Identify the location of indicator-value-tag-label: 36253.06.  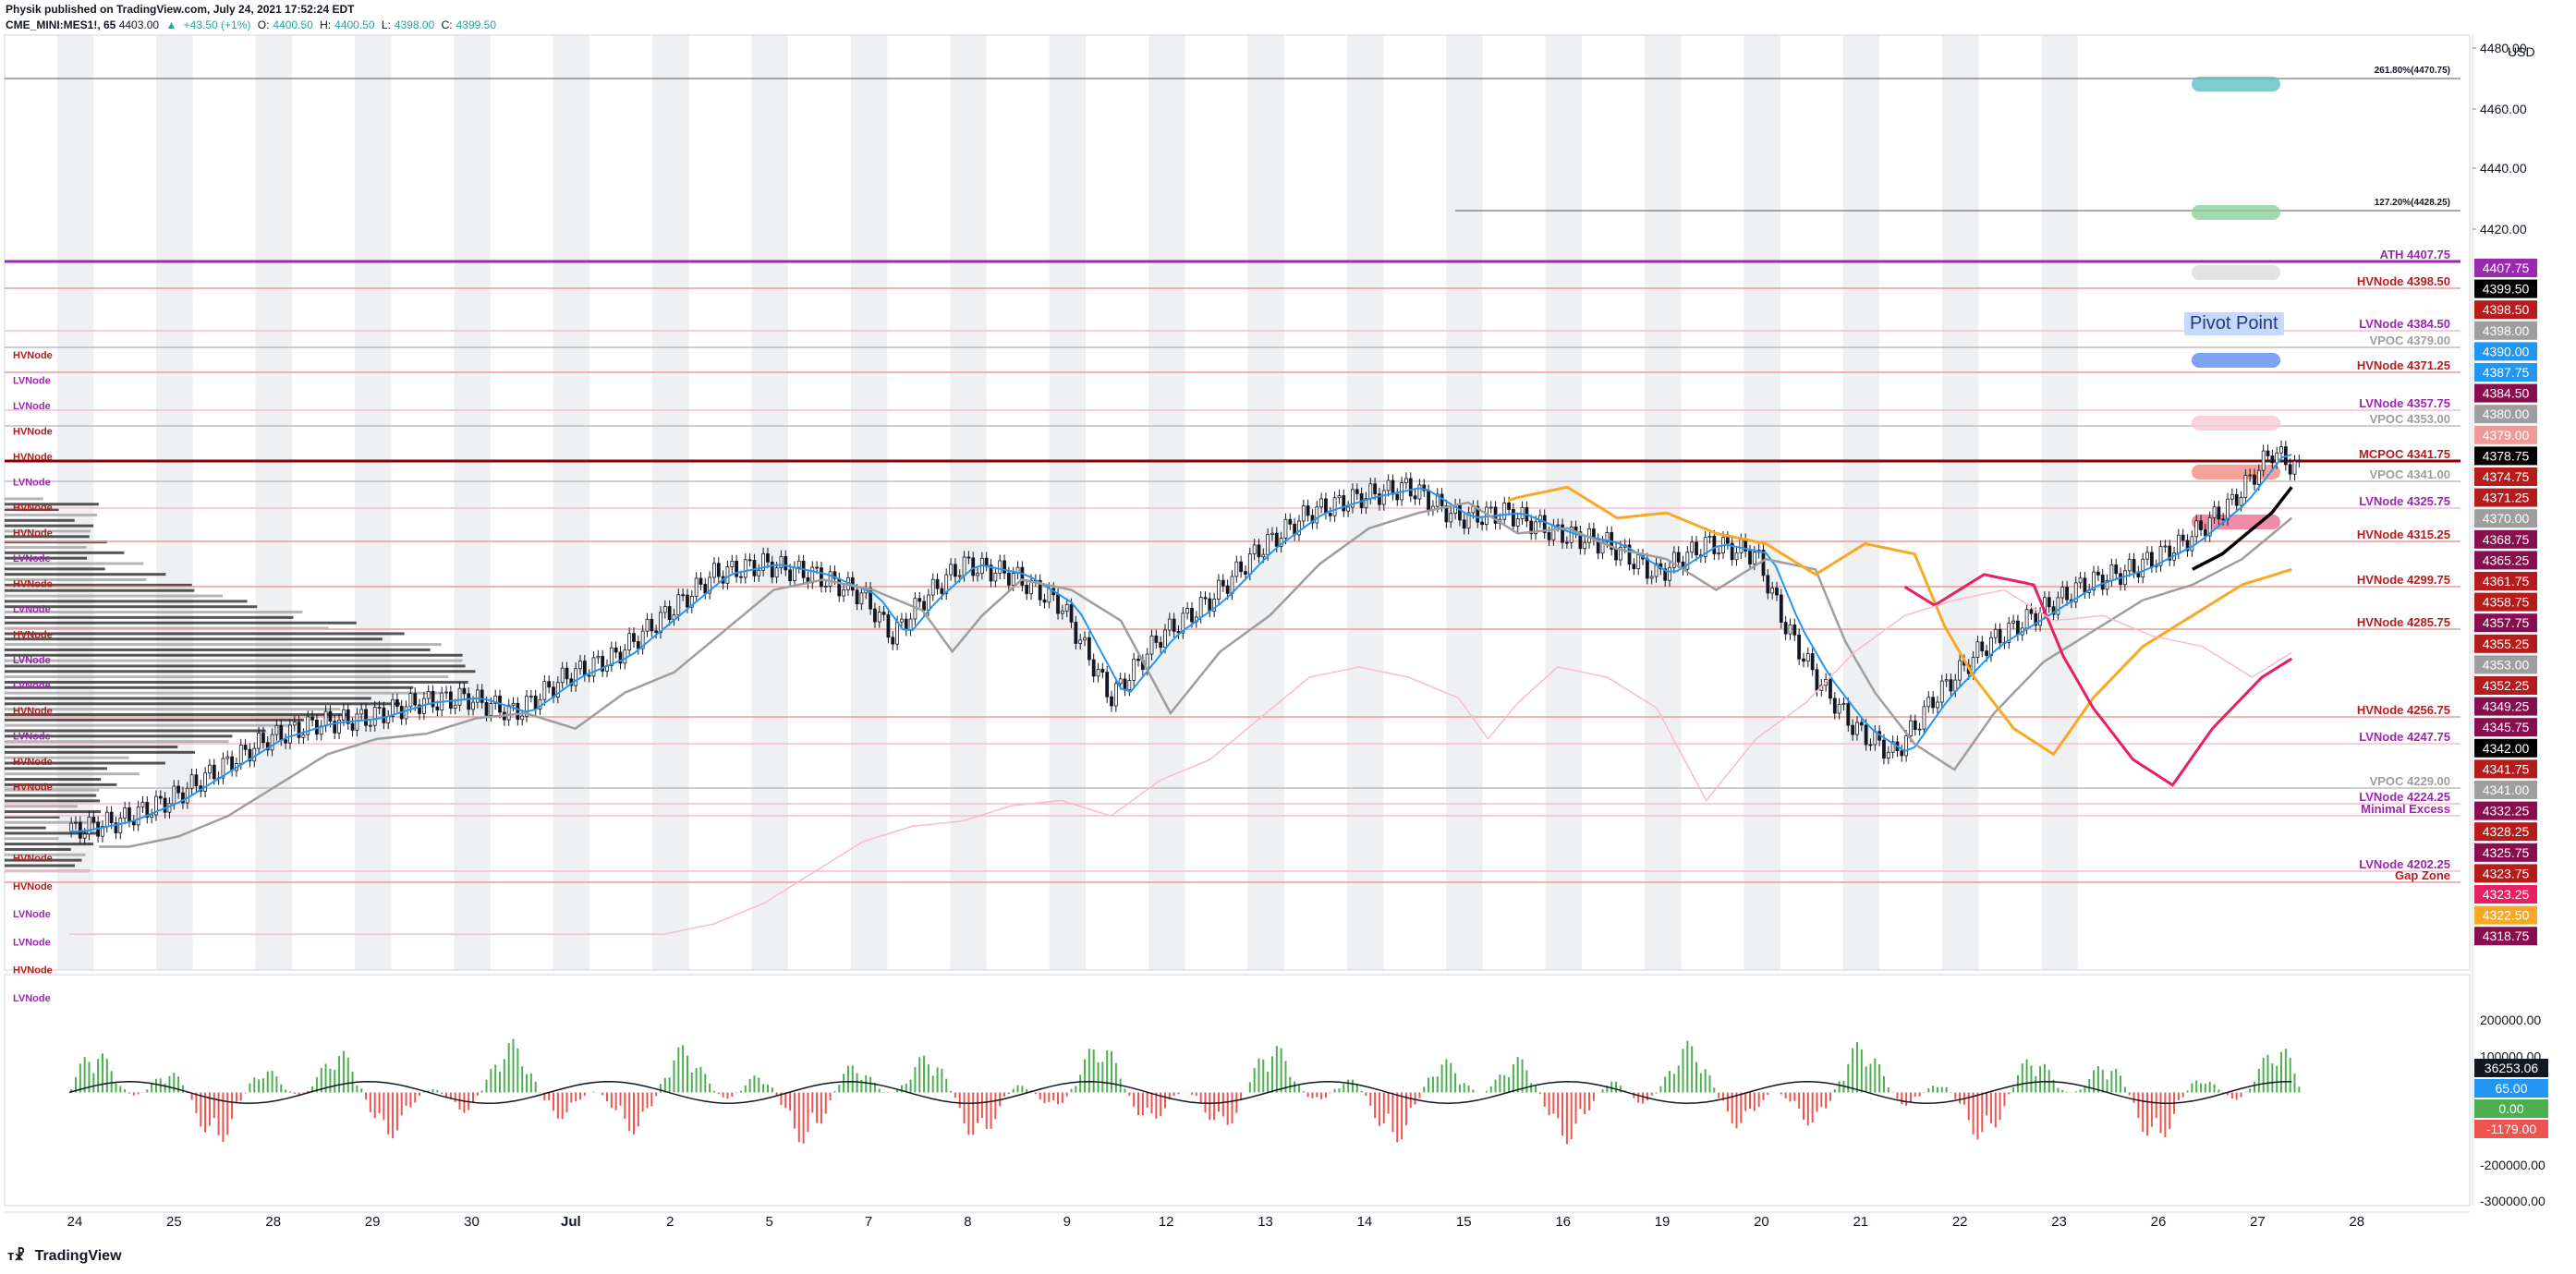
(2512, 1068).